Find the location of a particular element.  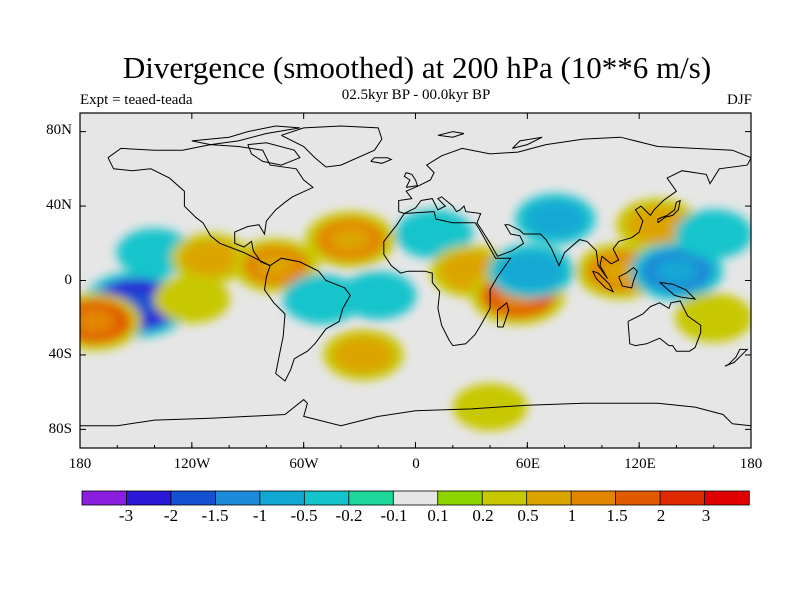

period-label: 02.5kyr BP - 00.0kyr BP is located at coordinates (416, 95).